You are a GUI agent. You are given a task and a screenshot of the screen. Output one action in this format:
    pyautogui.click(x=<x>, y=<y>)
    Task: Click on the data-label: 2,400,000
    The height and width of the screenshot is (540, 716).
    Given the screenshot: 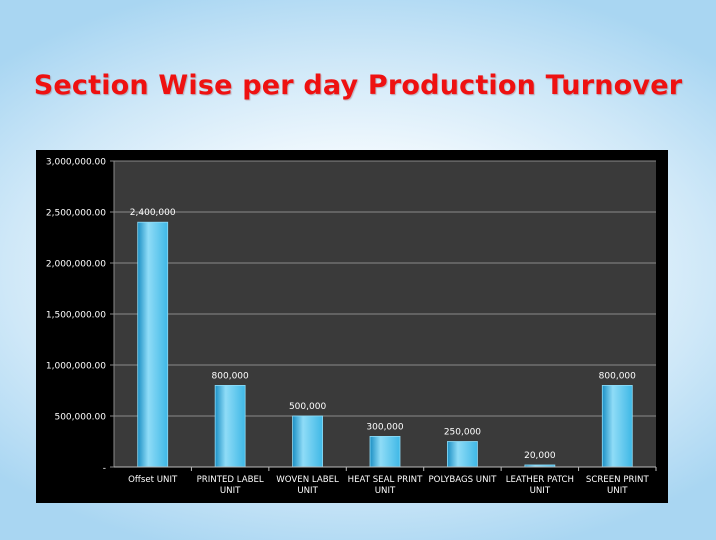 What is the action you would take?
    pyautogui.click(x=153, y=213)
    